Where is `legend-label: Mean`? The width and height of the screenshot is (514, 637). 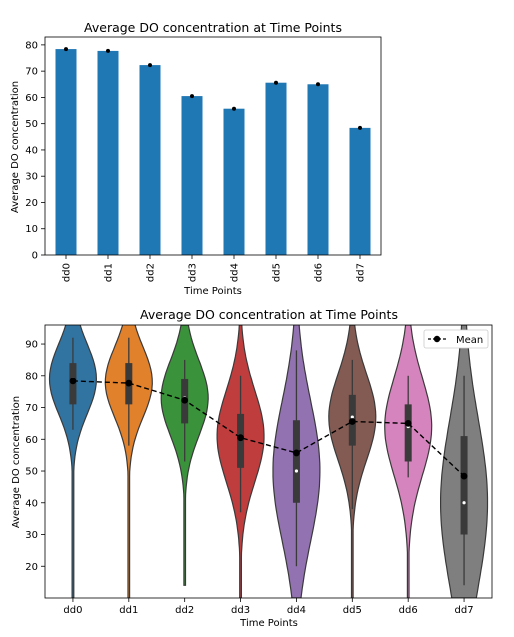 legend-label: Mean is located at coordinates (469, 340).